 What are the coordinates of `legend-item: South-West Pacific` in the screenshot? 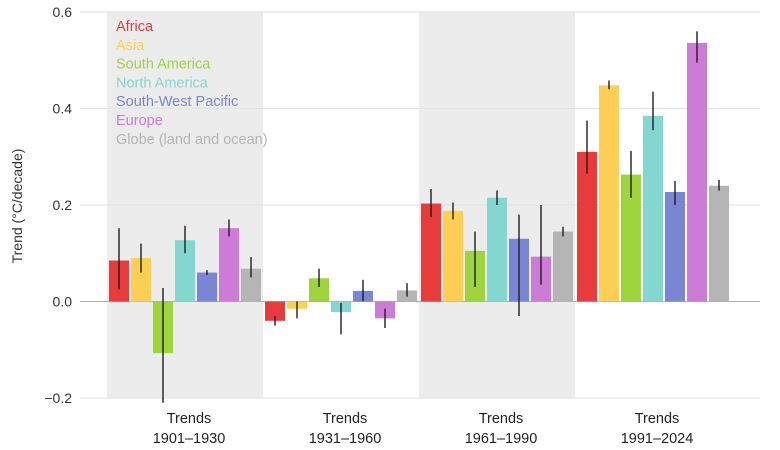 It's located at (177, 102).